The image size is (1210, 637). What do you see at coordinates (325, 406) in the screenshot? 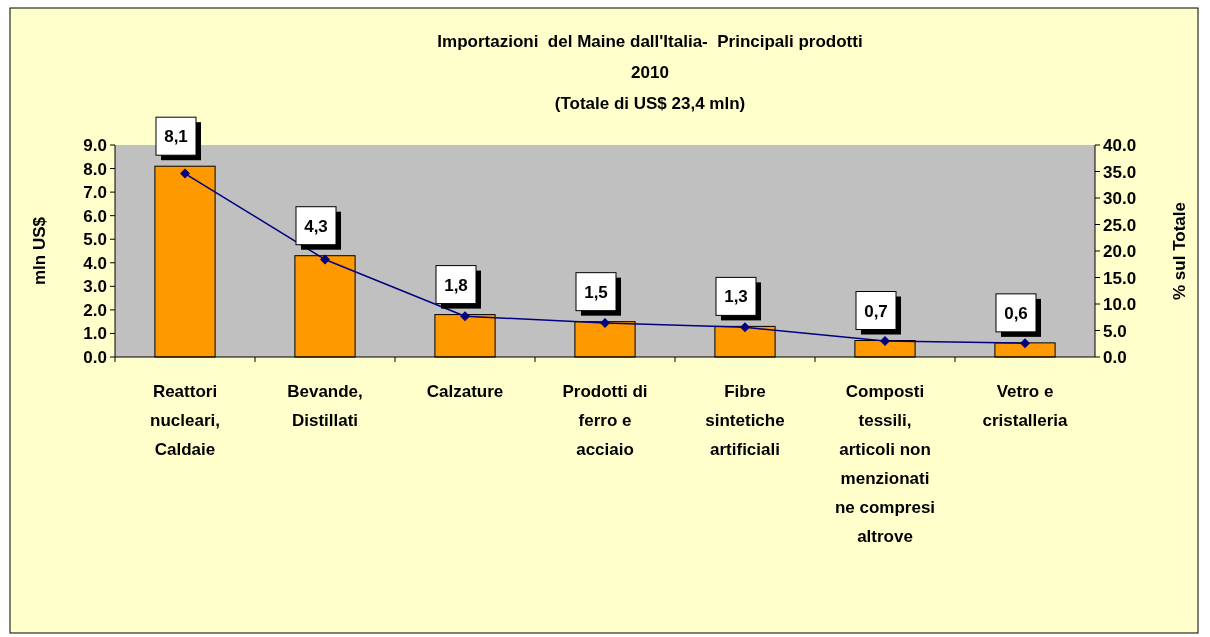
I see `x-tick-label: Bevande, Distillati` at bounding box center [325, 406].